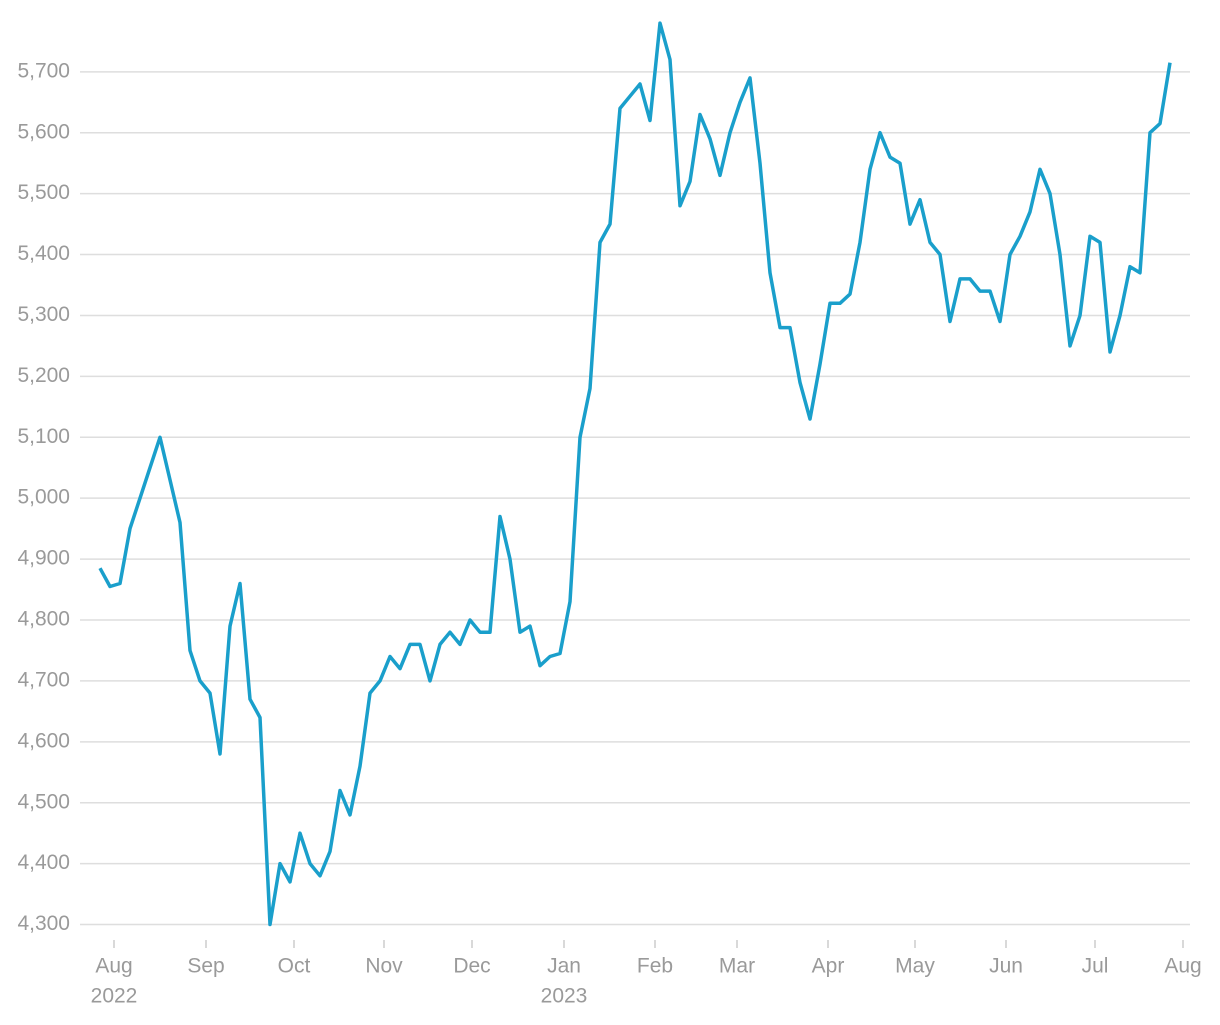 The image size is (1220, 1025). What do you see at coordinates (43, 436) in the screenshot?
I see `y-tick-label: 5,100` at bounding box center [43, 436].